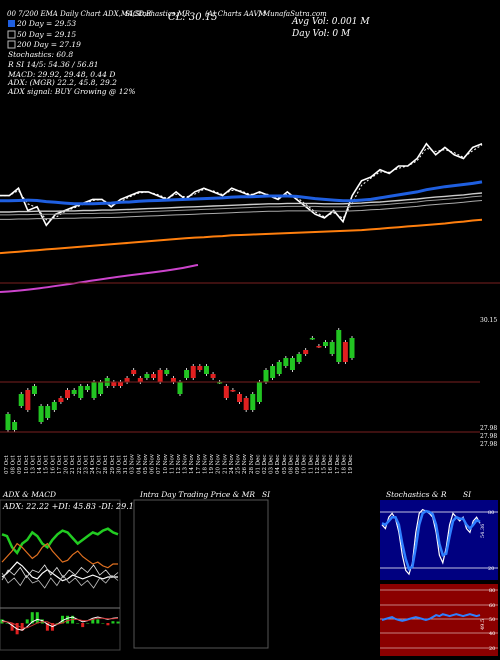  Describe the element at coordinates (60, 464) in the screenshot. I see `date-tick-label: 17 Oct` at that location.